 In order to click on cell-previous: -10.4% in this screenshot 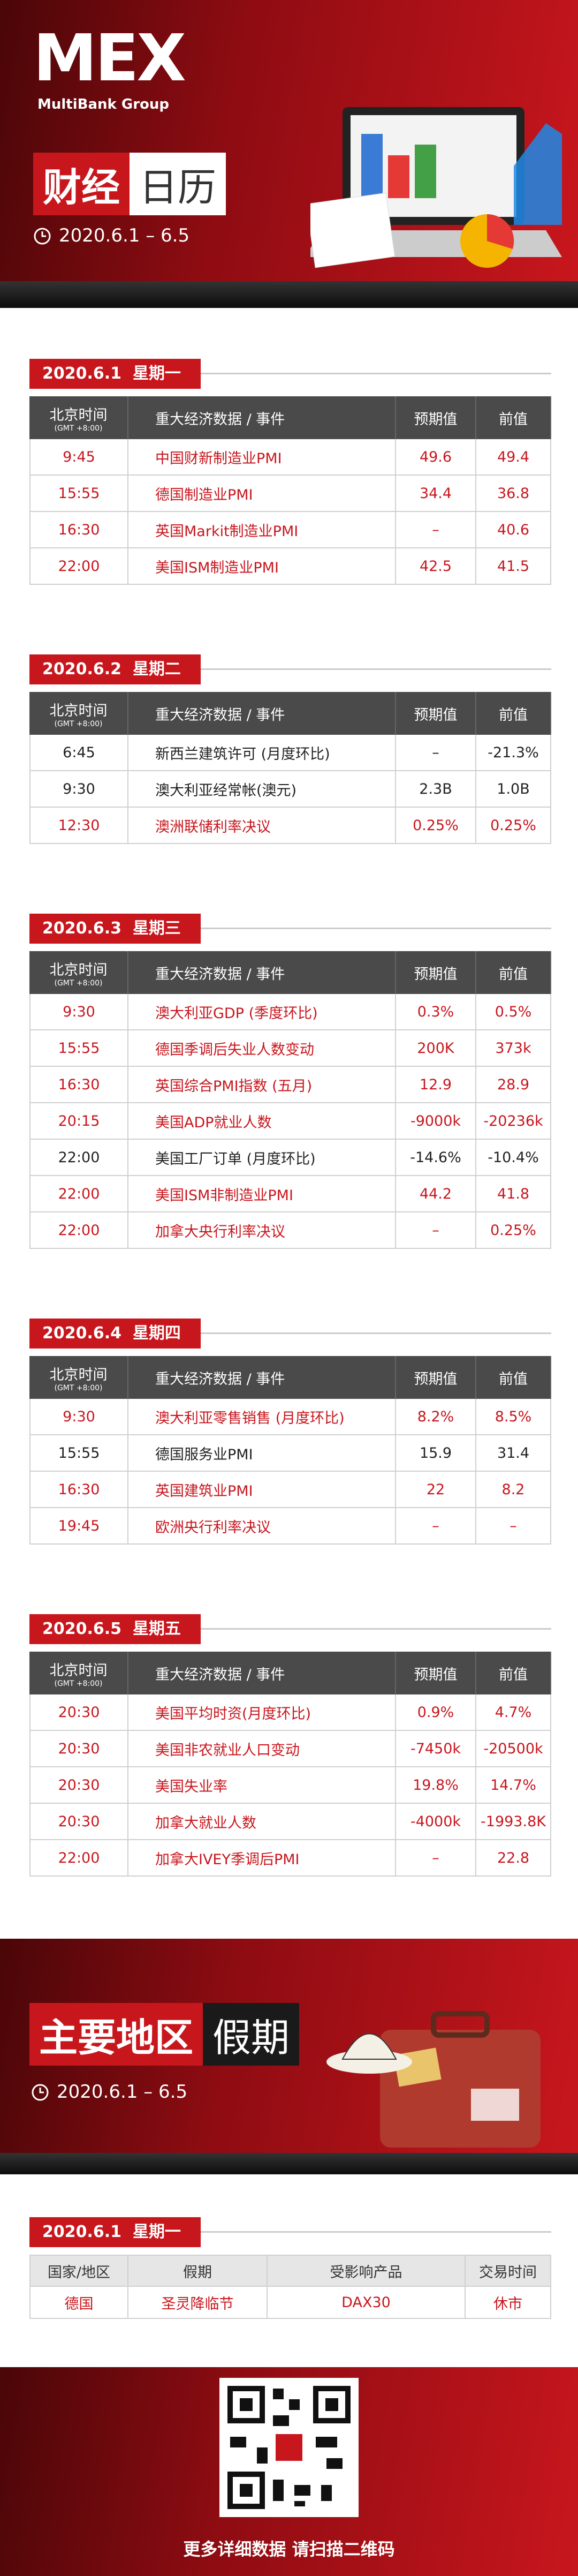, I will do `click(513, 1158)`.